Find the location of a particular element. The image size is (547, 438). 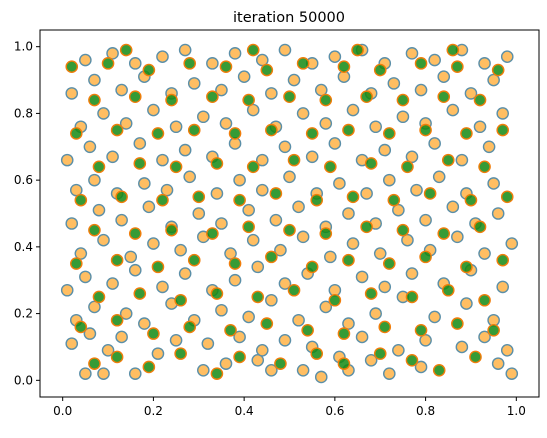

y-tick-label: 0.6 is located at coordinates (23, 180).